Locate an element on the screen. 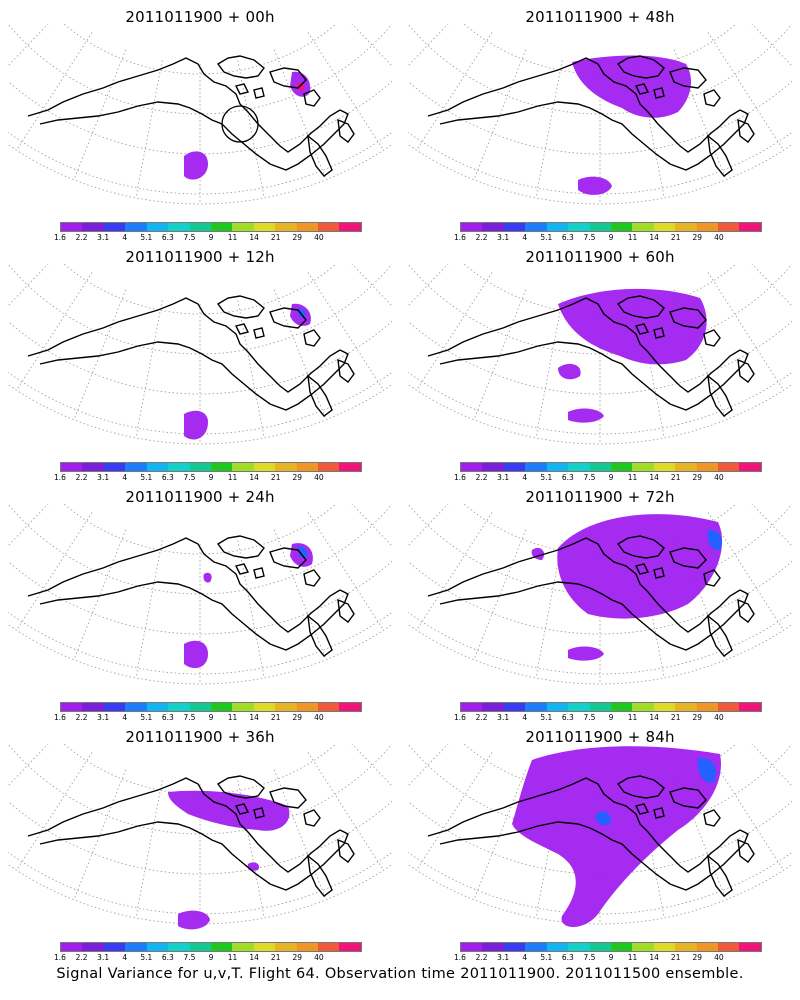 Image resolution: width=800 pixels, height=1000 pixels. graticule is located at coordinates (200, 114).